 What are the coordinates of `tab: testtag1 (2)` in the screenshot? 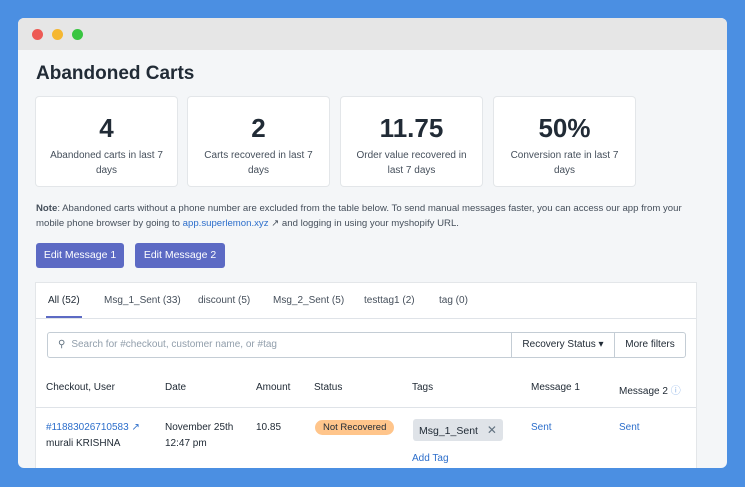 It's located at (389, 300).